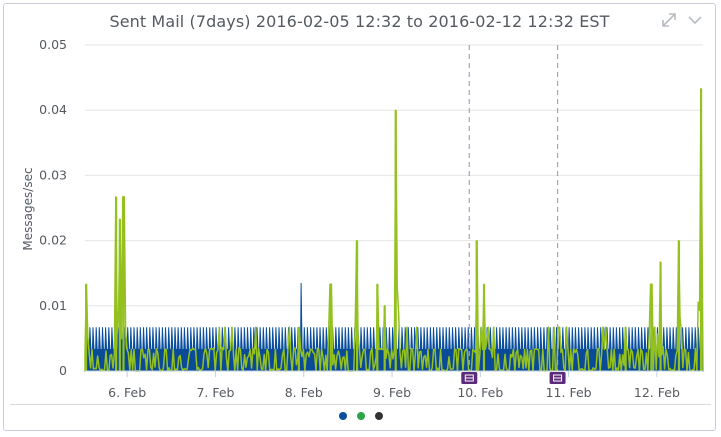 The image size is (721, 437). I want to click on y-tick-label: 0.02, so click(53, 240).